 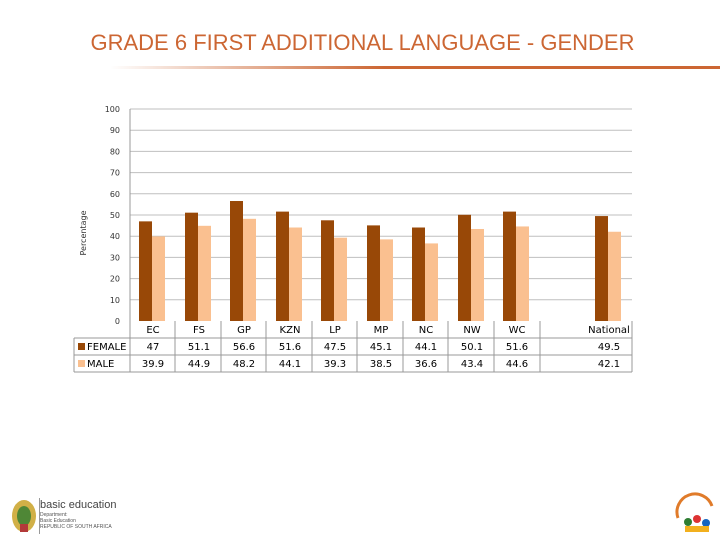 I want to click on legend-swatch-male, so click(x=81, y=363).